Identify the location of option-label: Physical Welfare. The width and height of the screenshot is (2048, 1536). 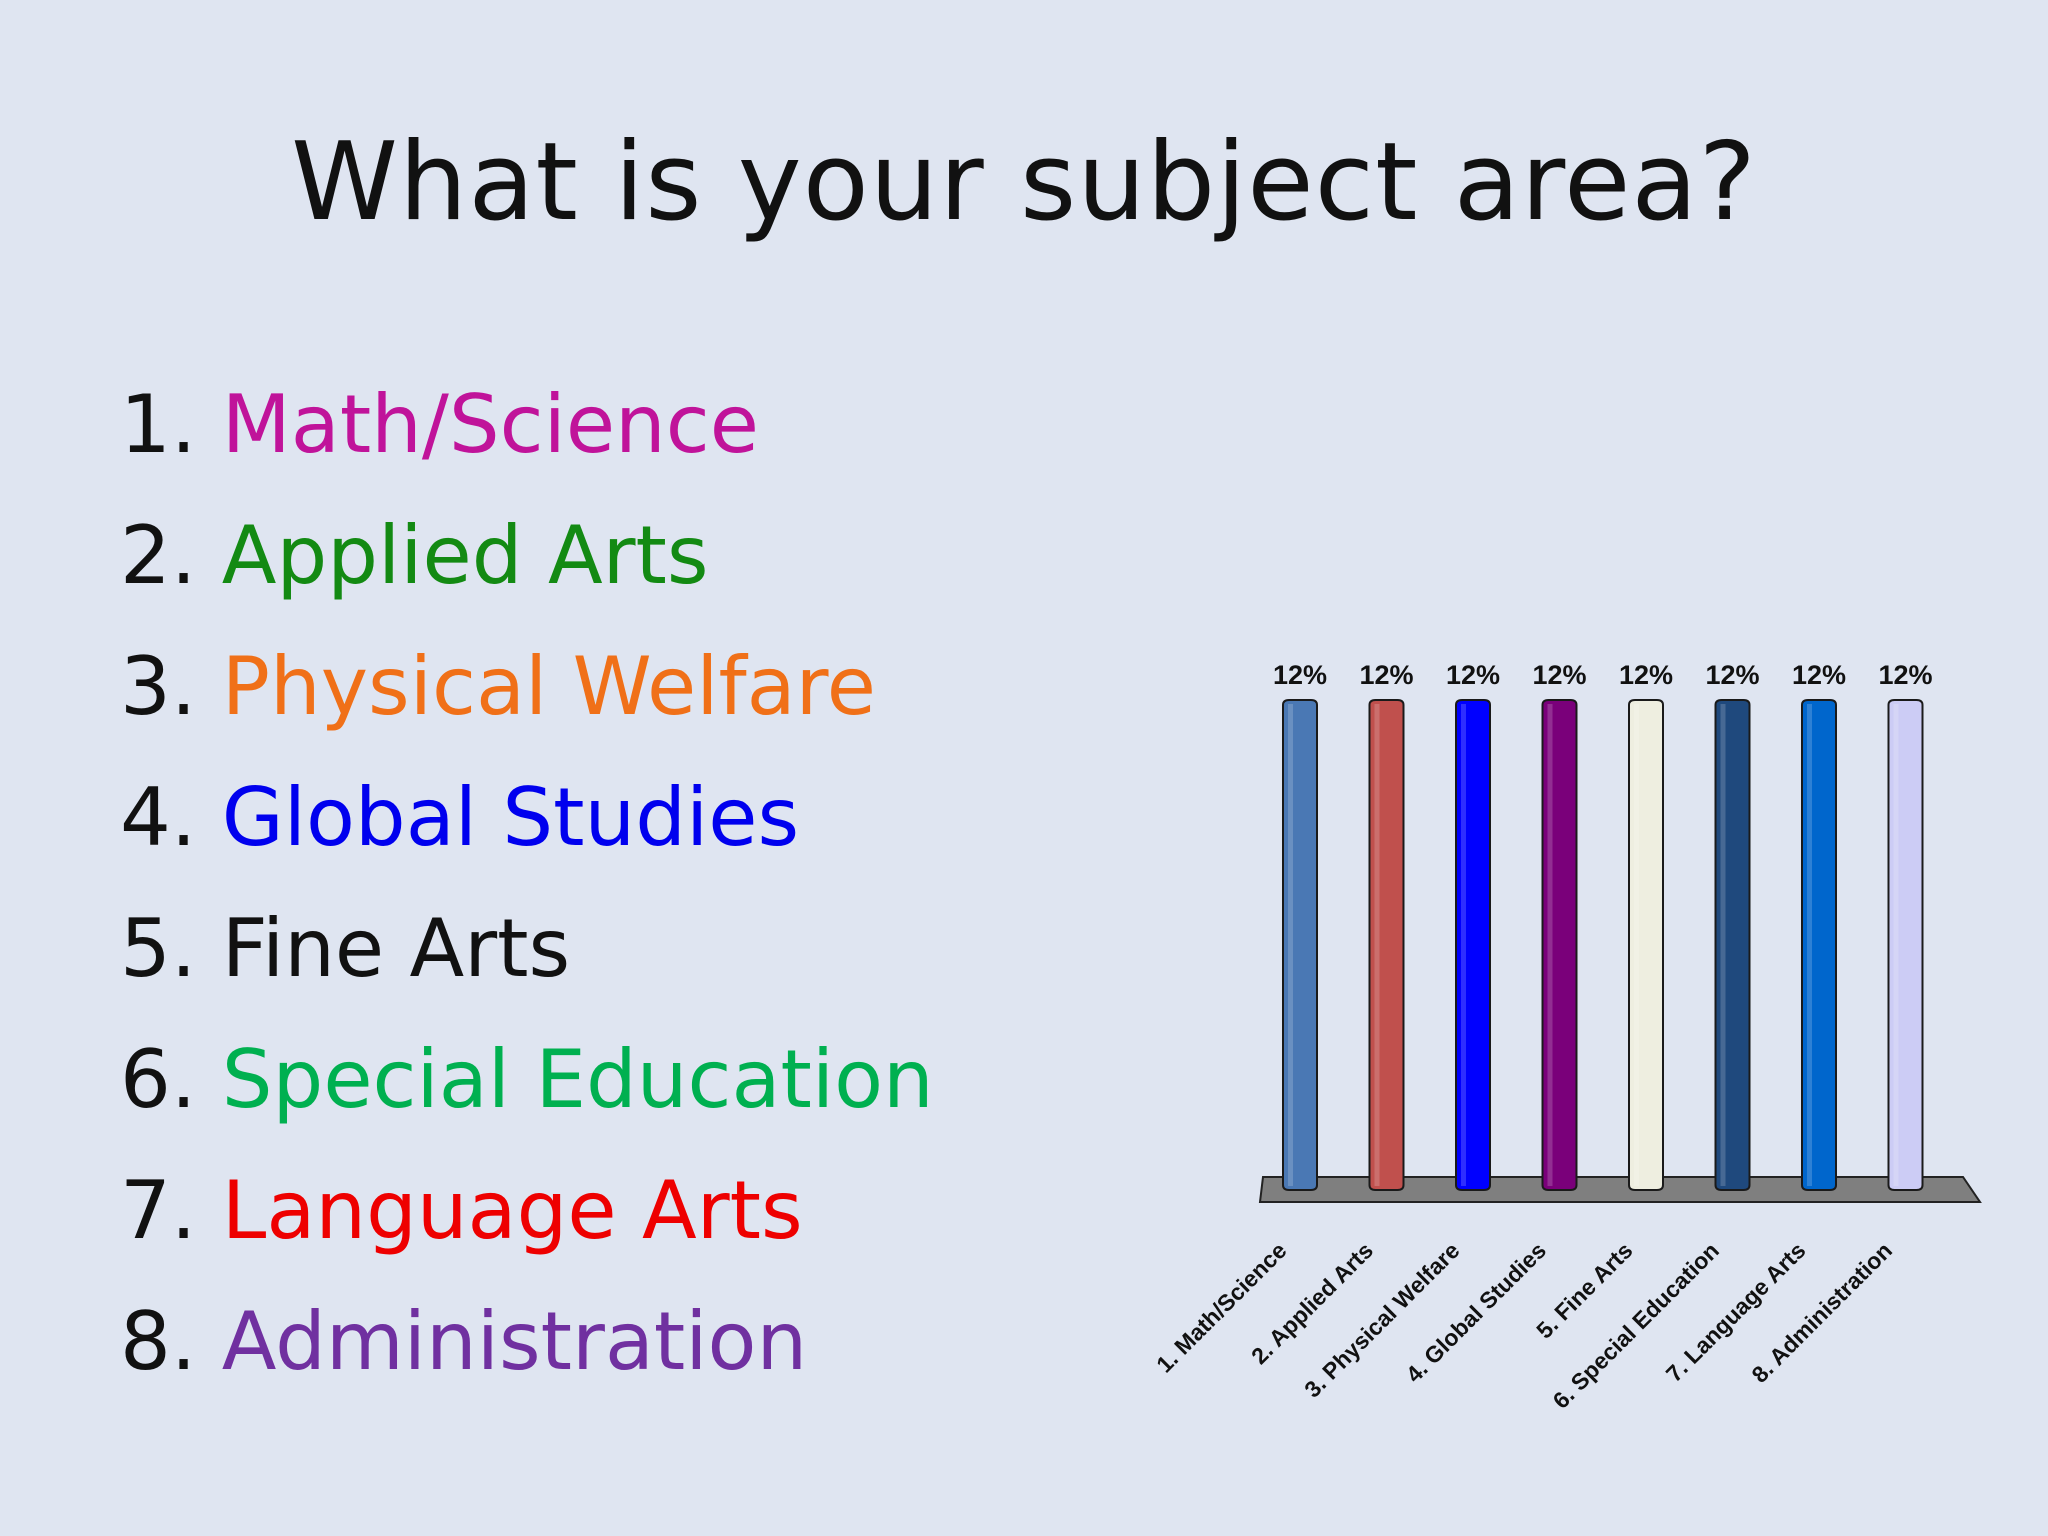
(549, 686).